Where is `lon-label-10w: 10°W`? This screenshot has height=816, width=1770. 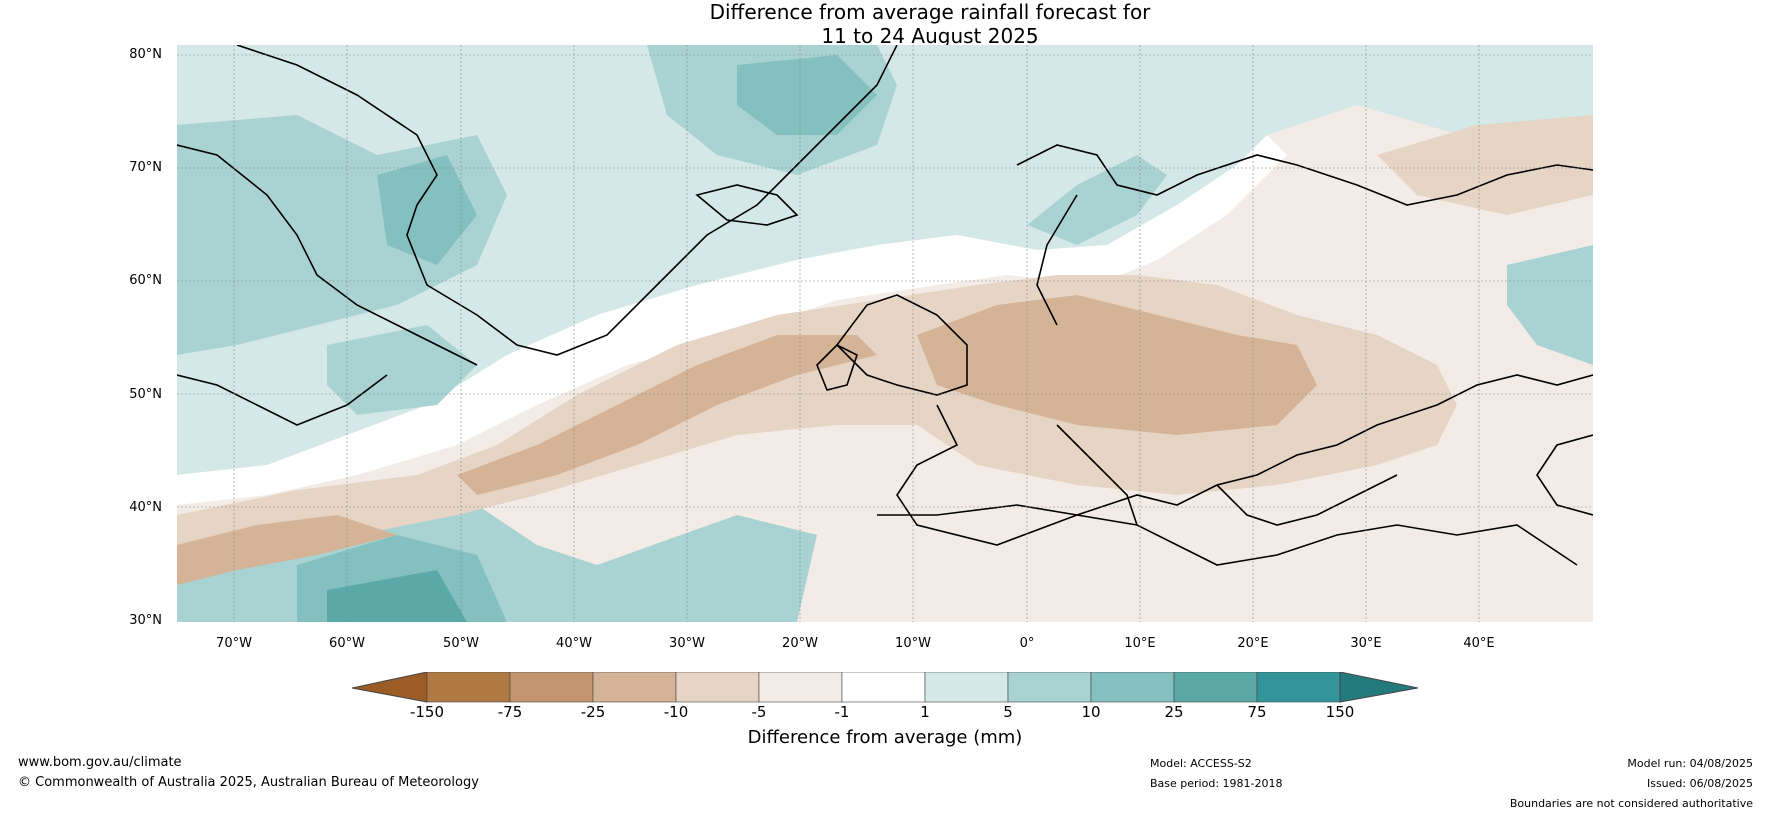
lon-label-10w: 10°W is located at coordinates (913, 643).